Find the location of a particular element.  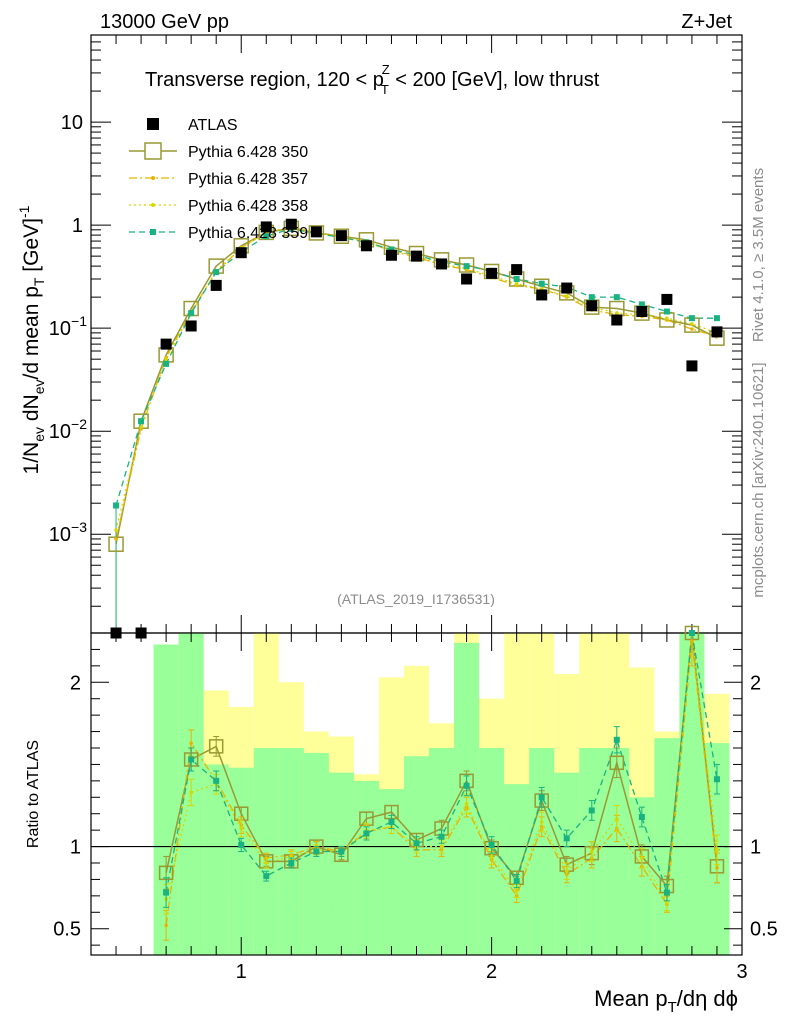

x-tick-label: 3 is located at coordinates (741, 972).